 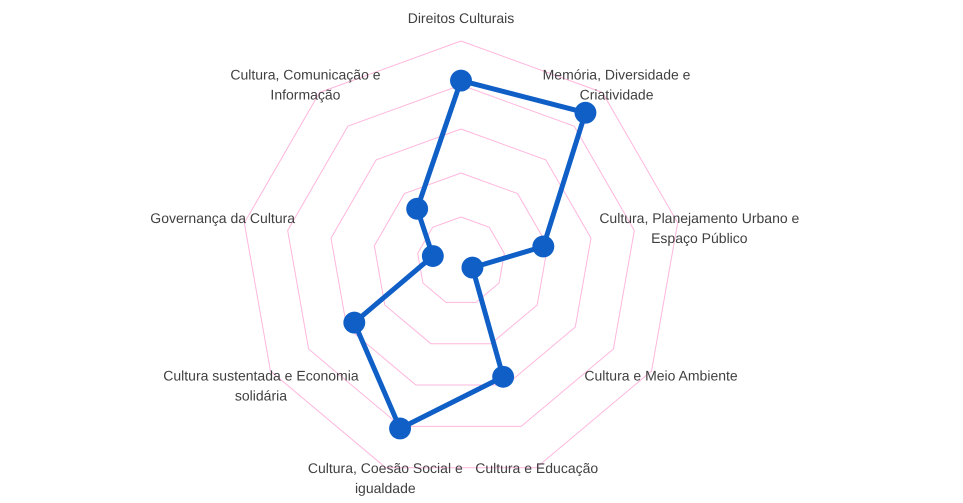 What do you see at coordinates (461, 18) in the screenshot?
I see `spoke-label: Direitos Culturais` at bounding box center [461, 18].